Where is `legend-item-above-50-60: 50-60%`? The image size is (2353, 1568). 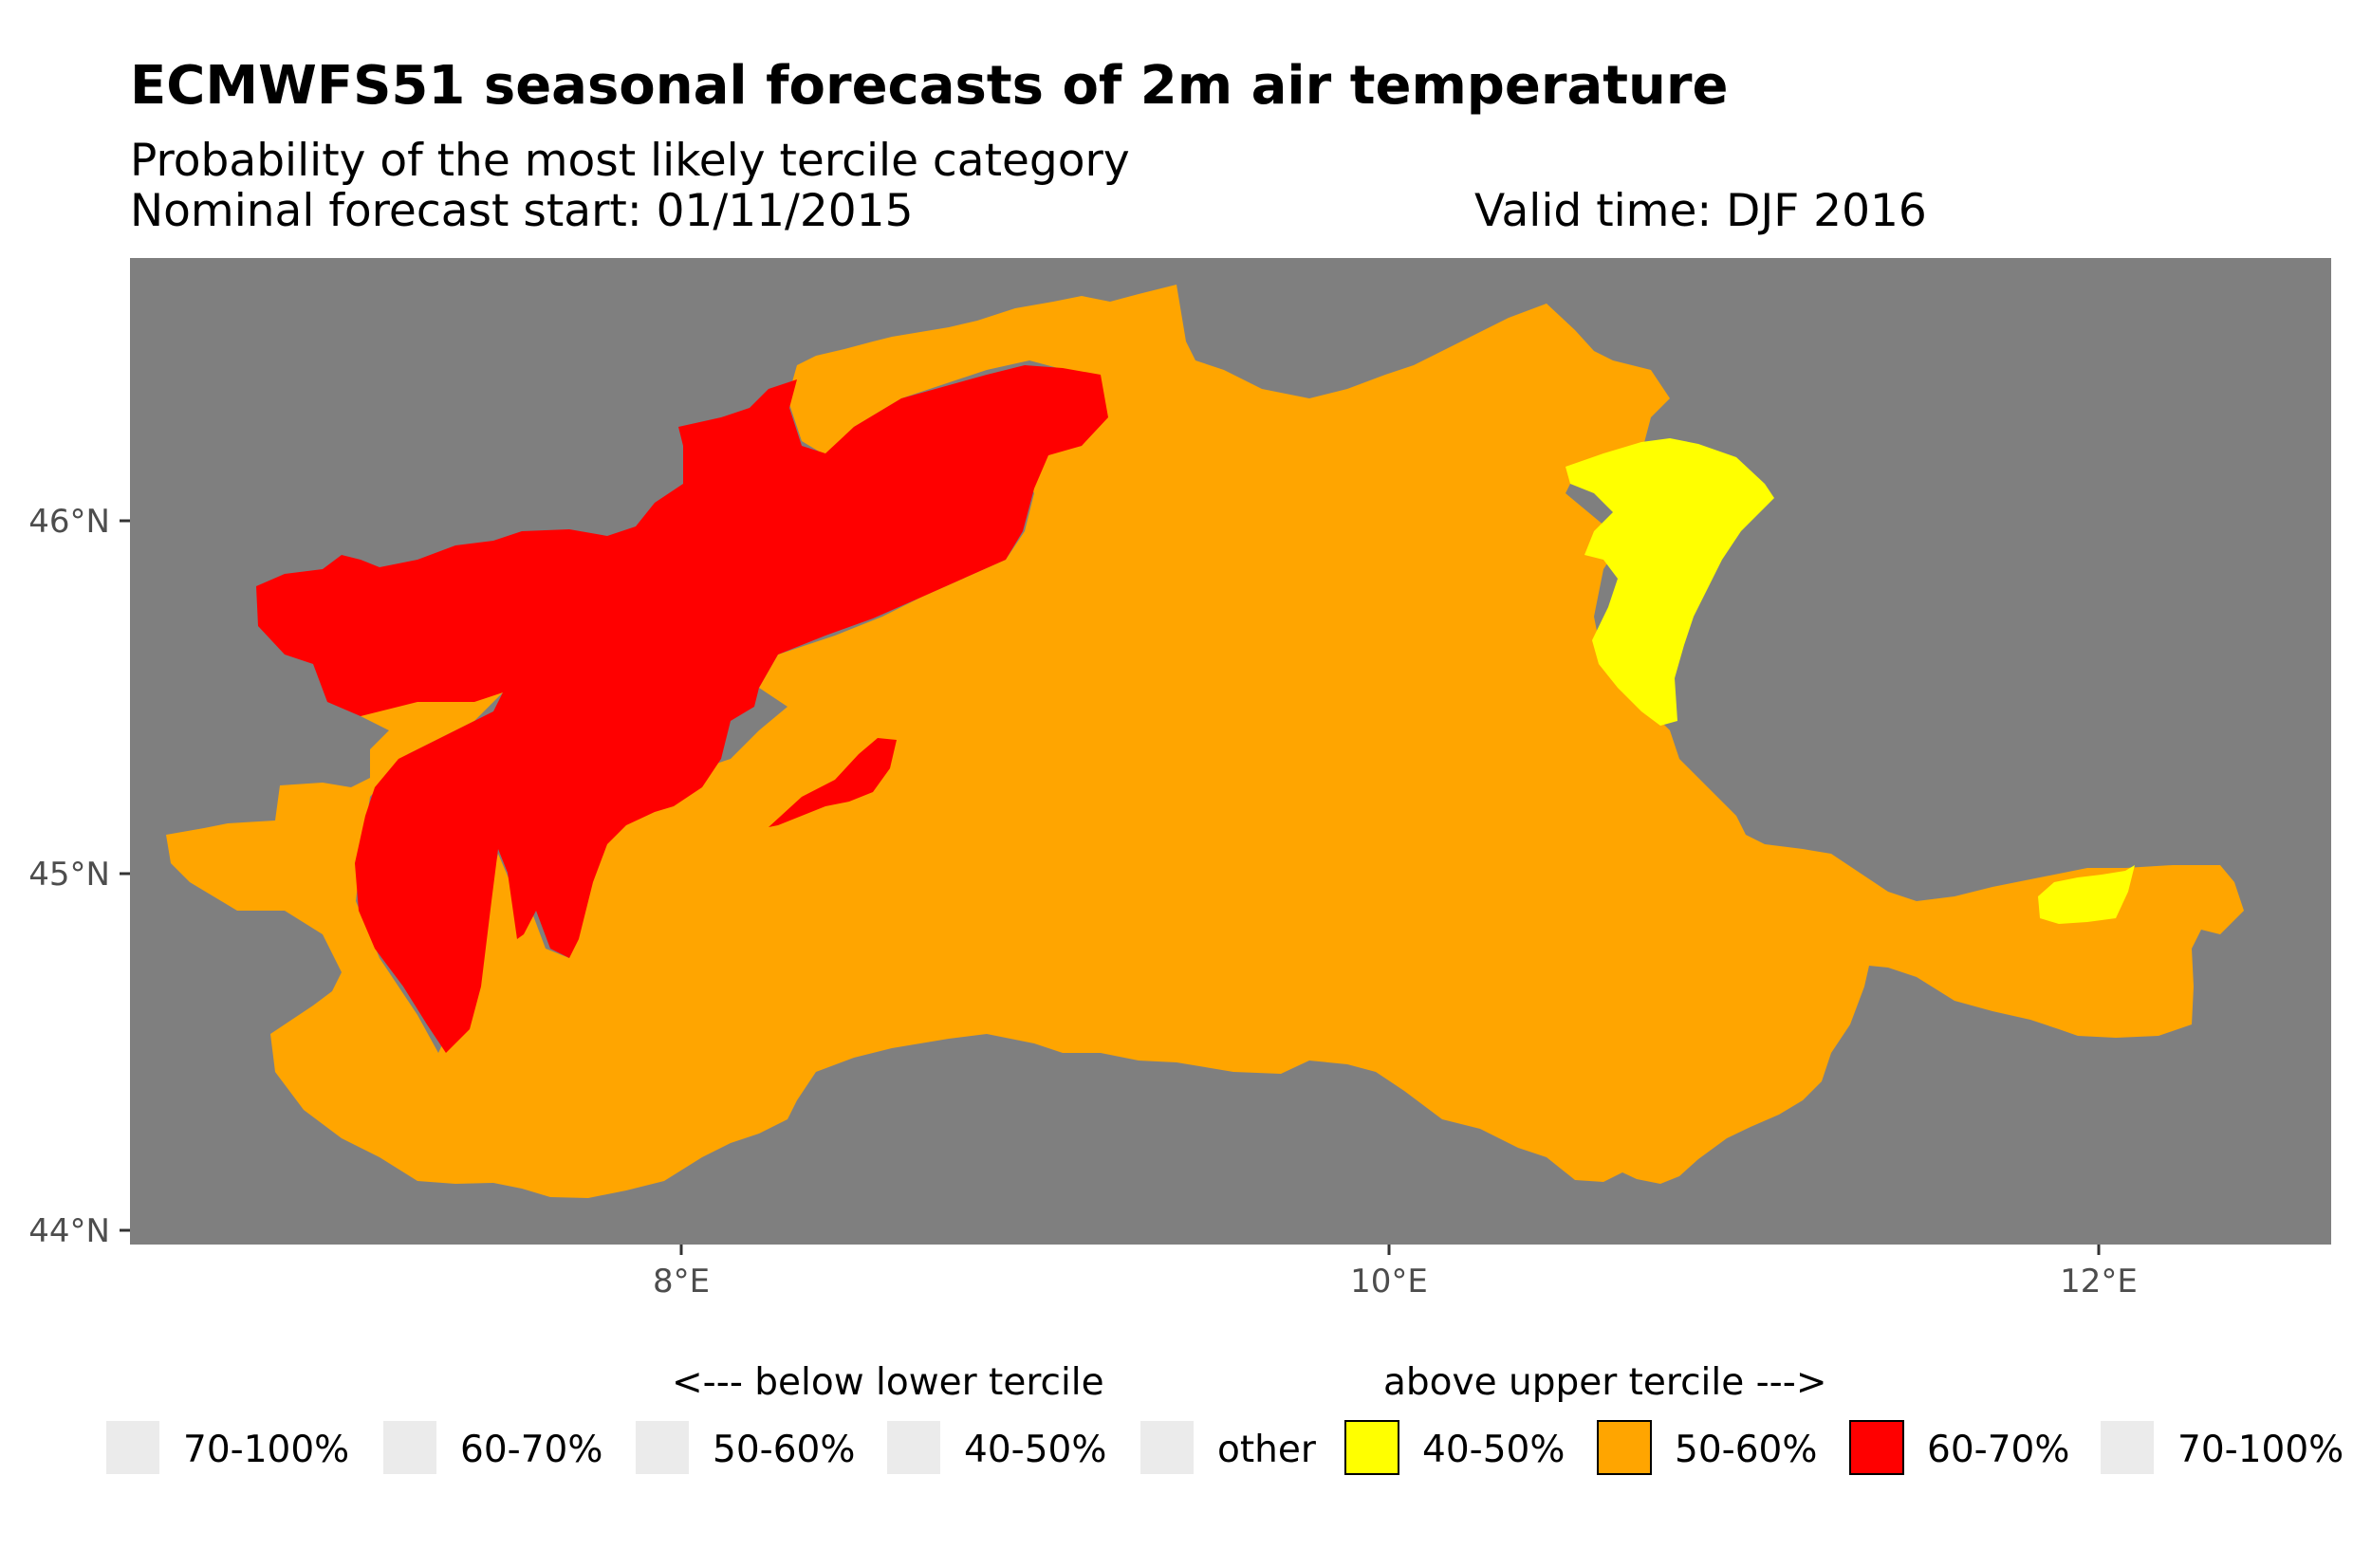 legend-item-above-50-60: 50-60% is located at coordinates (1707, 1447).